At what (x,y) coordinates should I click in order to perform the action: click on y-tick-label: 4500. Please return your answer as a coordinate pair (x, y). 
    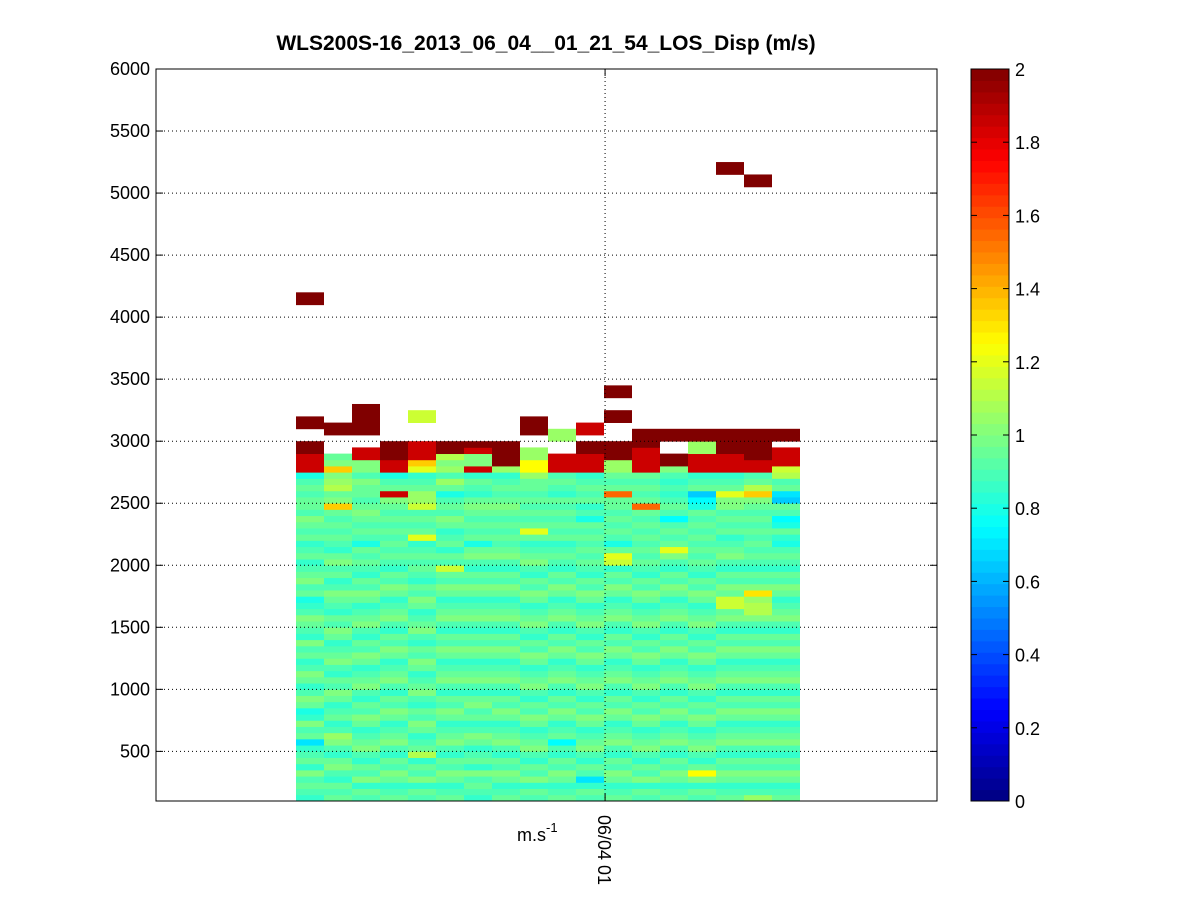
    Looking at the image, I should click on (130, 255).